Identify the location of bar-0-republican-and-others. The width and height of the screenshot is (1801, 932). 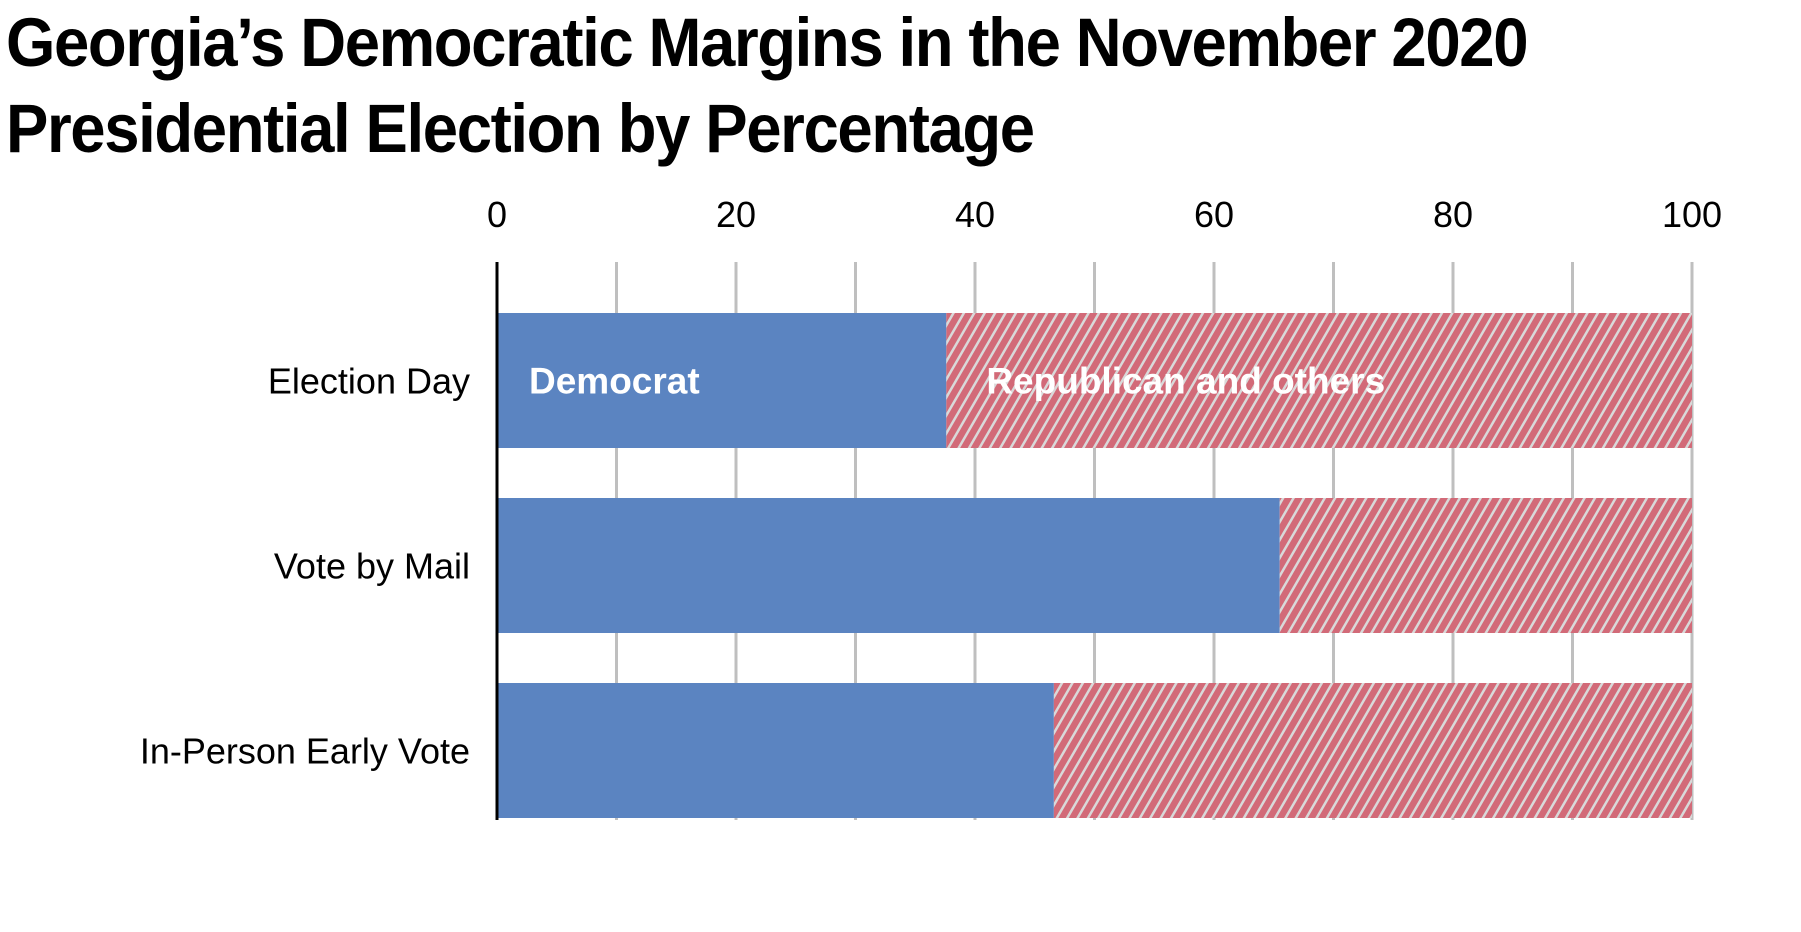
(1319, 380).